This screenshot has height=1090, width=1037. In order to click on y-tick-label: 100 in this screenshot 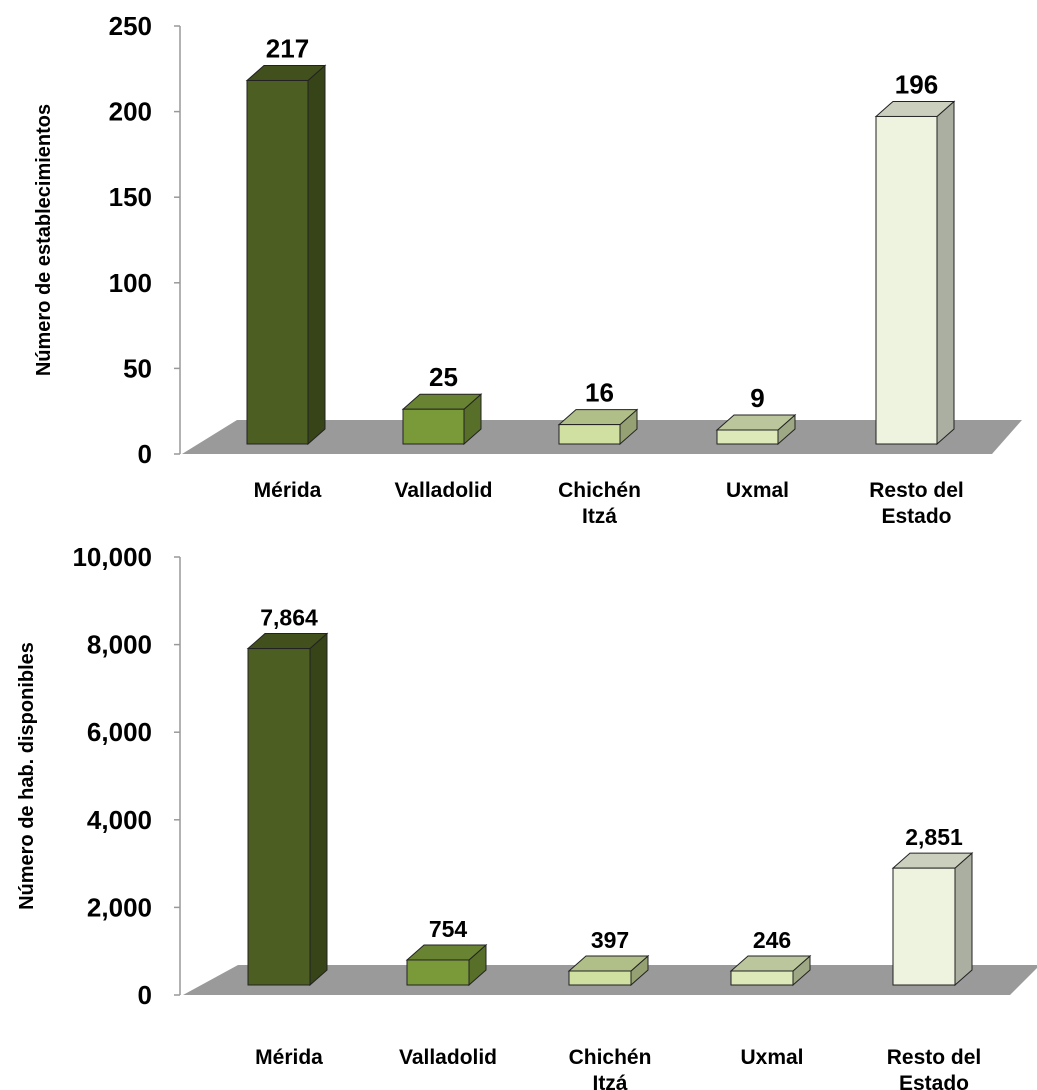, I will do `click(130, 283)`.